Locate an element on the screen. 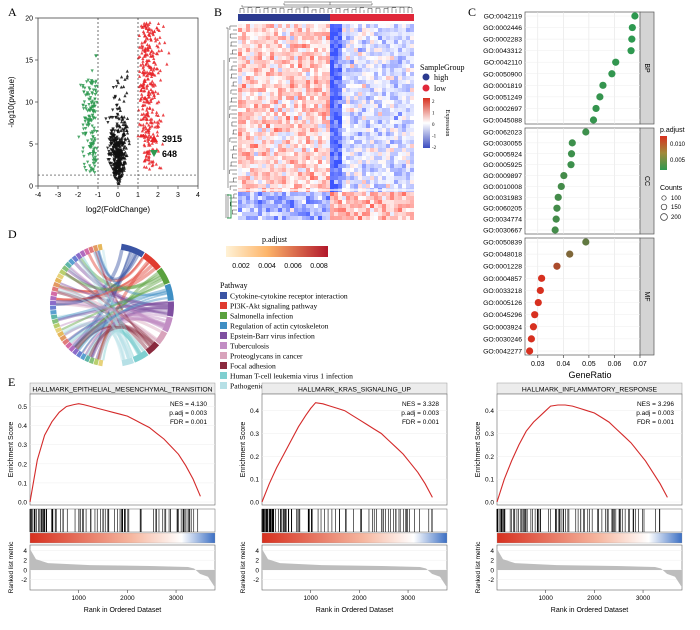 The height and width of the screenshot is (630, 700). volcano-xtick-label: -2 is located at coordinates (78, 195).